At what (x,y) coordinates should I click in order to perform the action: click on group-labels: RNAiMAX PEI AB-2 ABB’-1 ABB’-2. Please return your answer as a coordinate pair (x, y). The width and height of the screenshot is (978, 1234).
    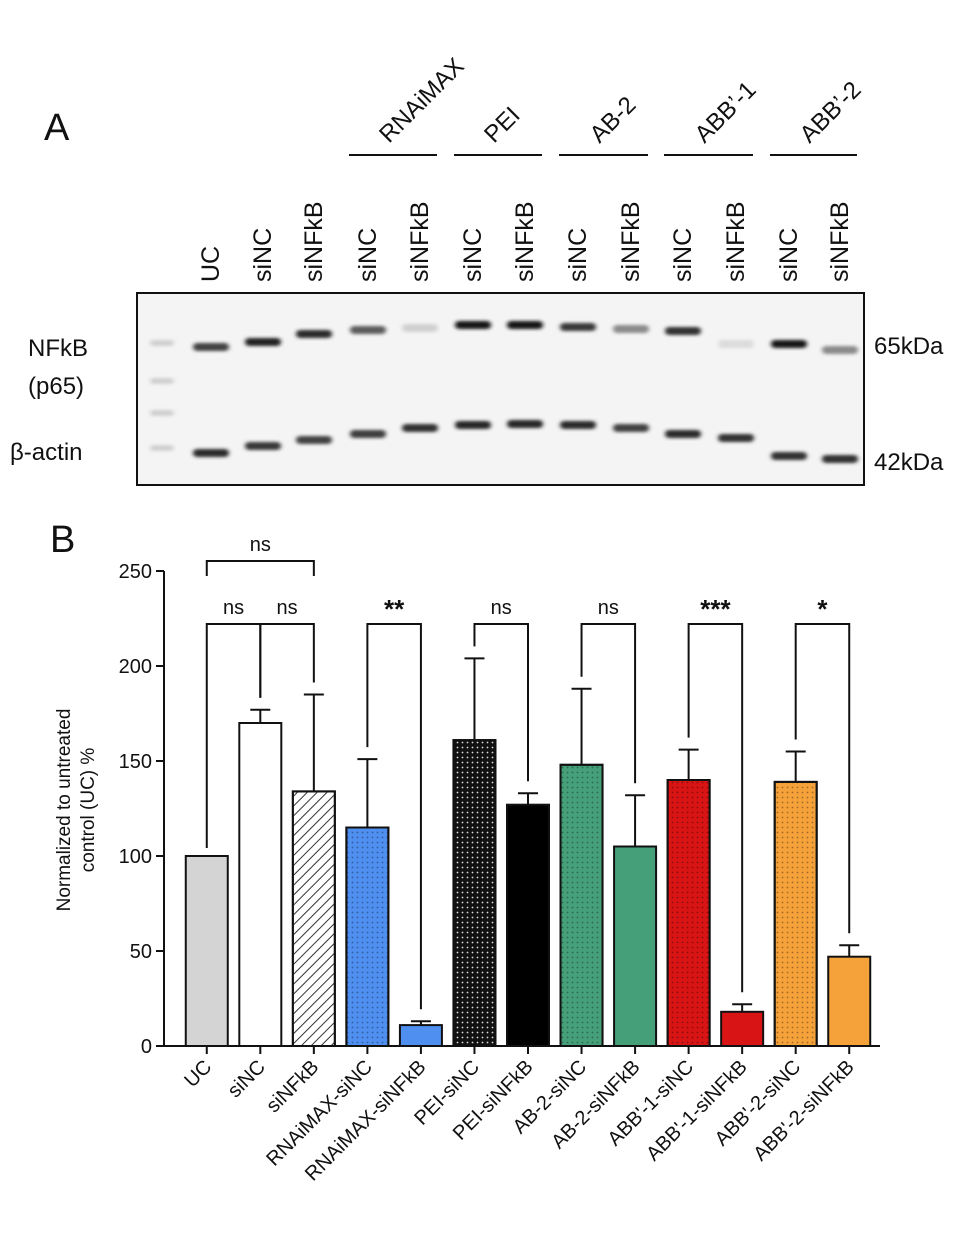
    Looking at the image, I should click on (608, 104).